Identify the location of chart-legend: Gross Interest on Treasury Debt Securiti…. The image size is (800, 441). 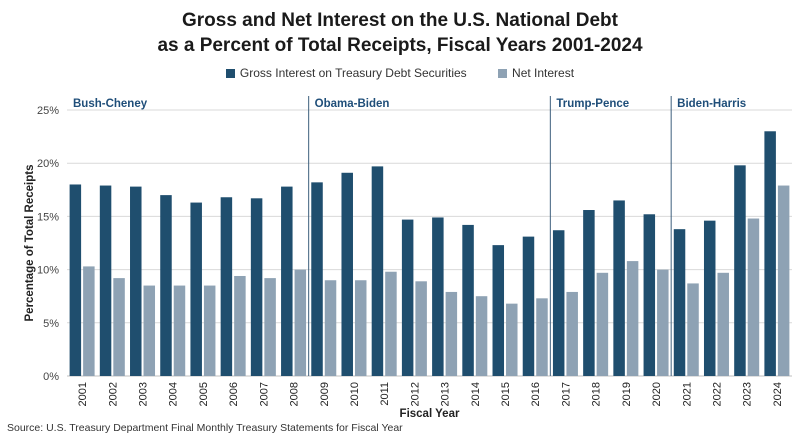
(400, 73).